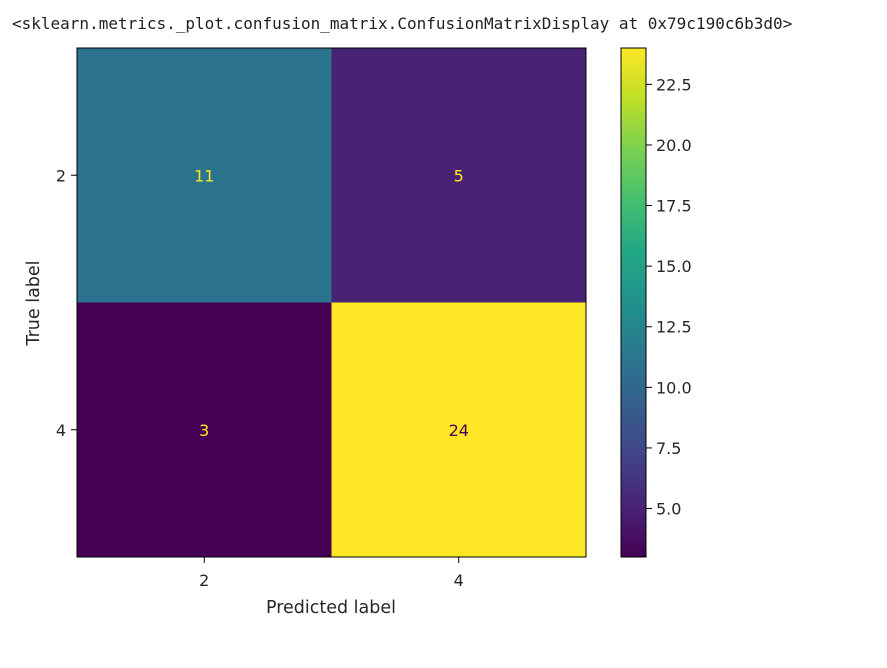 This screenshot has height=668, width=887. What do you see at coordinates (674, 145) in the screenshot?
I see `colorbar-tick-label: 20.0` at bounding box center [674, 145].